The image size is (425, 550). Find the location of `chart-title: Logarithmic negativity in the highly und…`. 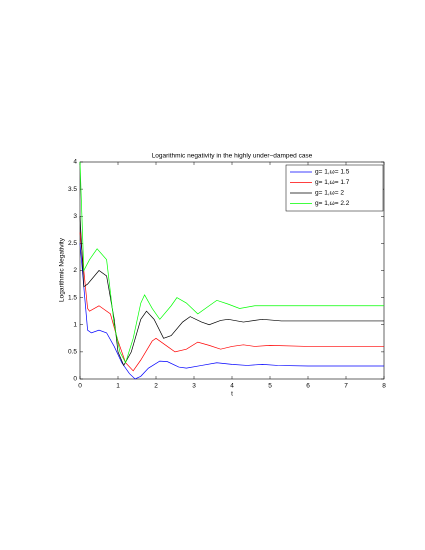

chart-title: Logarithmic negativity in the highly und… is located at coordinates (232, 156).